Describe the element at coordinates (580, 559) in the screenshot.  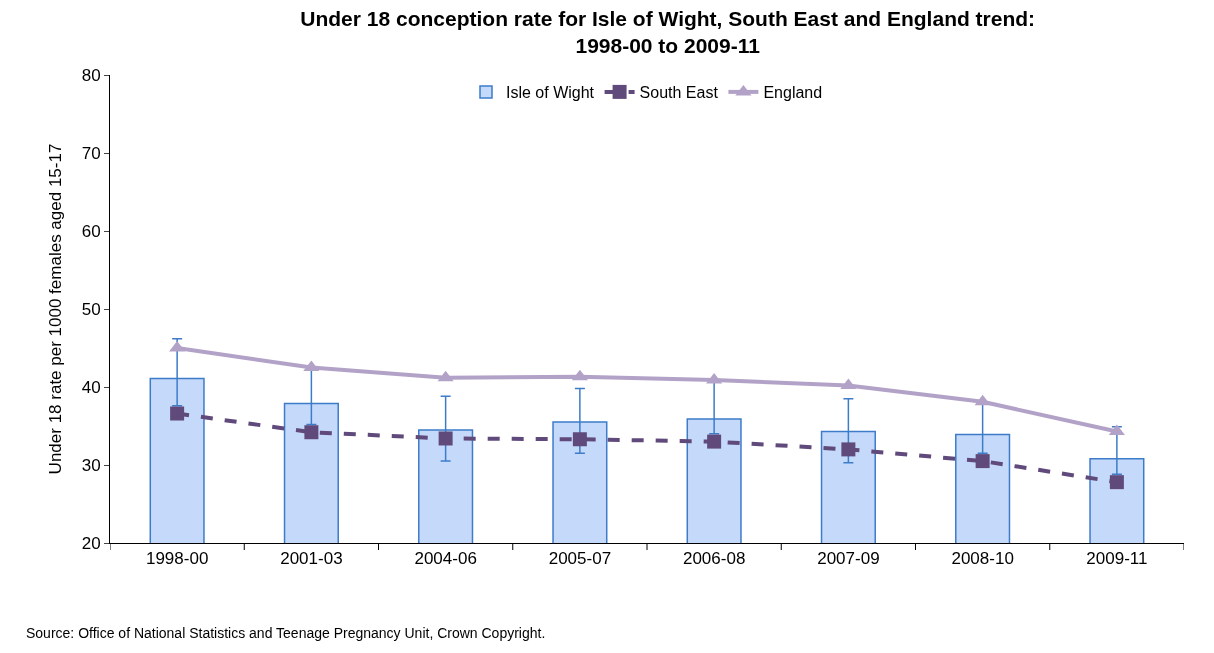
I see `x-tick-label: 2005-07` at that location.